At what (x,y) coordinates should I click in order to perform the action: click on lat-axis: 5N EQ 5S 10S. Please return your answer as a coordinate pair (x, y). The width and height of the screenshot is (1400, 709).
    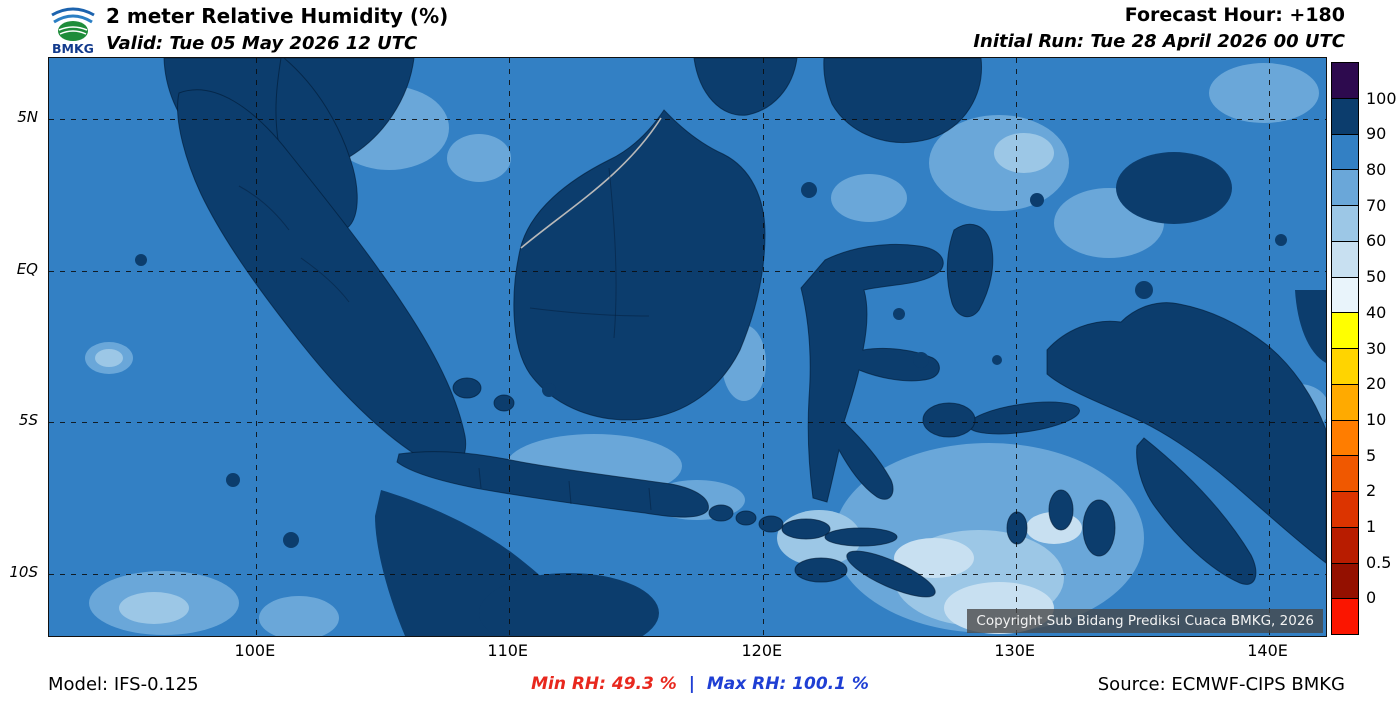
    Looking at the image, I should click on (22, 346).